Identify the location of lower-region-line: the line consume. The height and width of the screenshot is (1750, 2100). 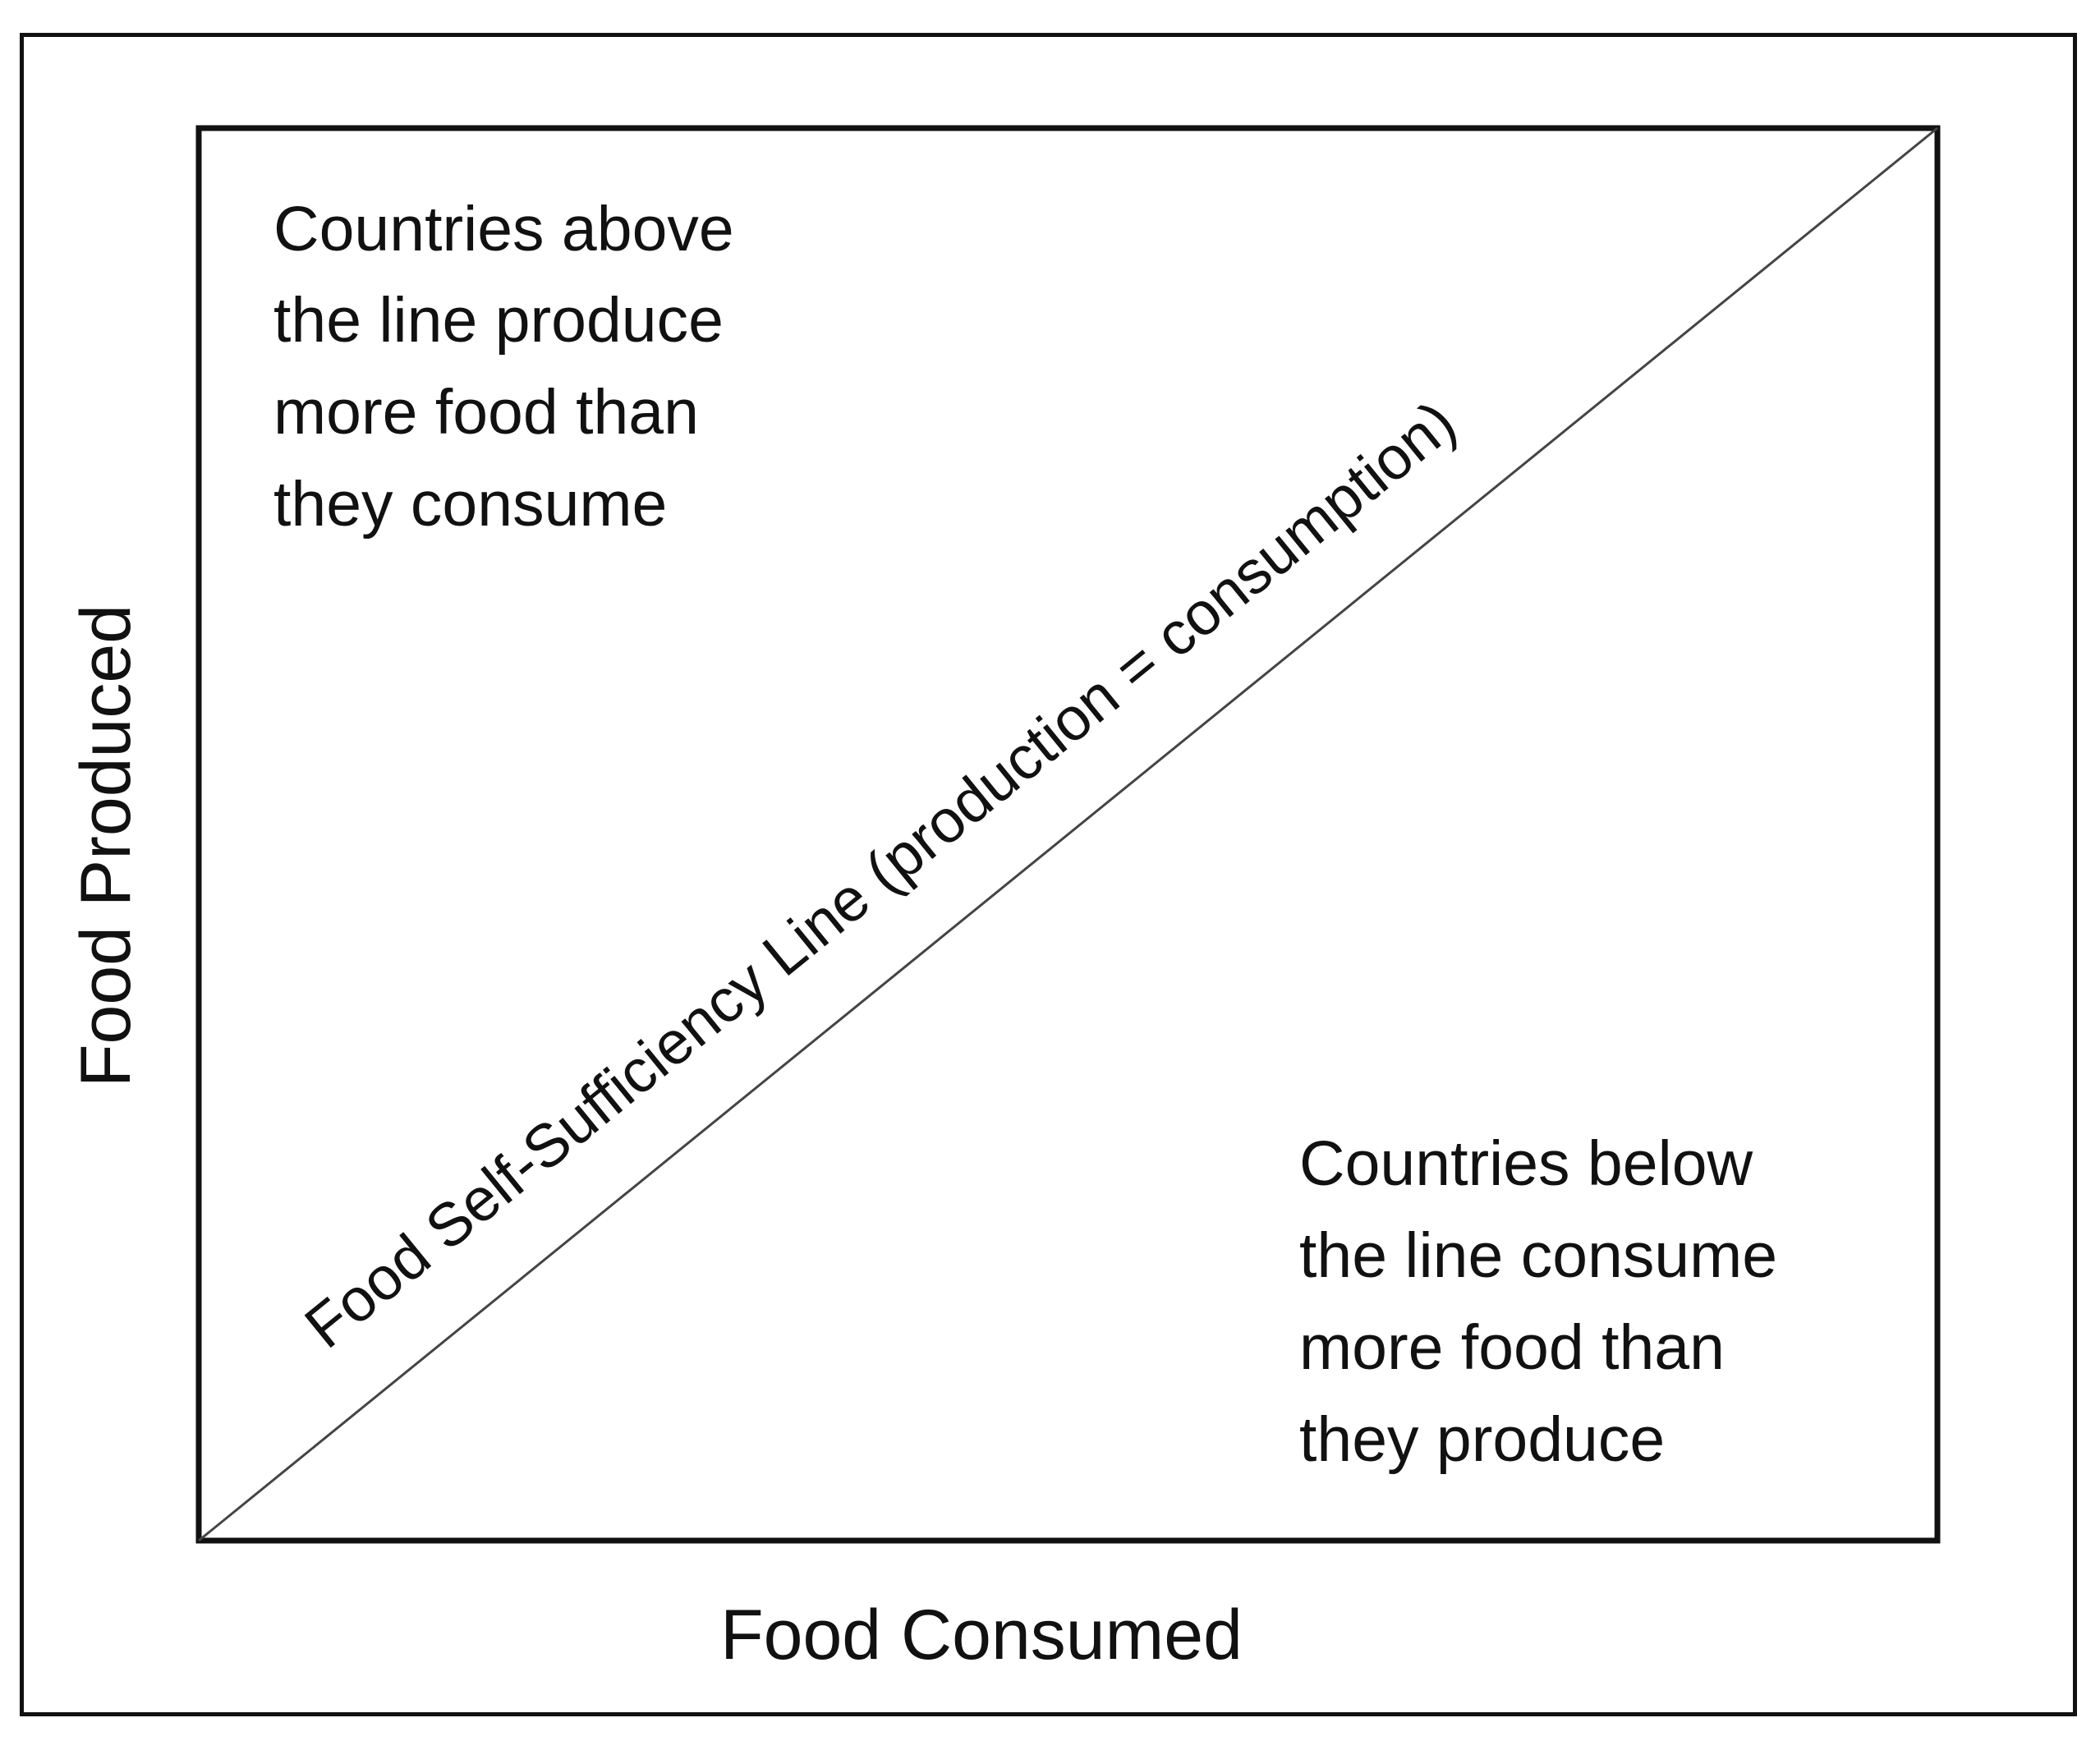
(1538, 1255).